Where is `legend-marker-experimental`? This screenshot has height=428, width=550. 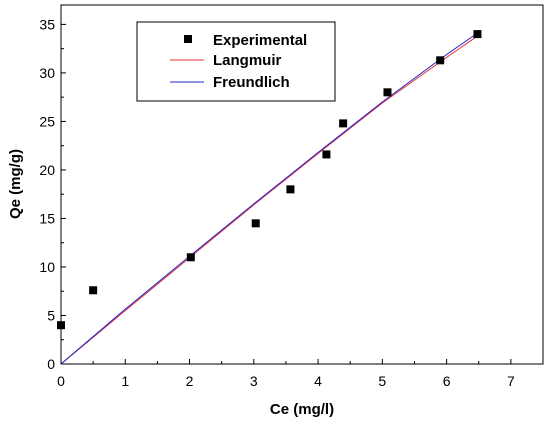
legend-marker-experimental is located at coordinates (188, 39).